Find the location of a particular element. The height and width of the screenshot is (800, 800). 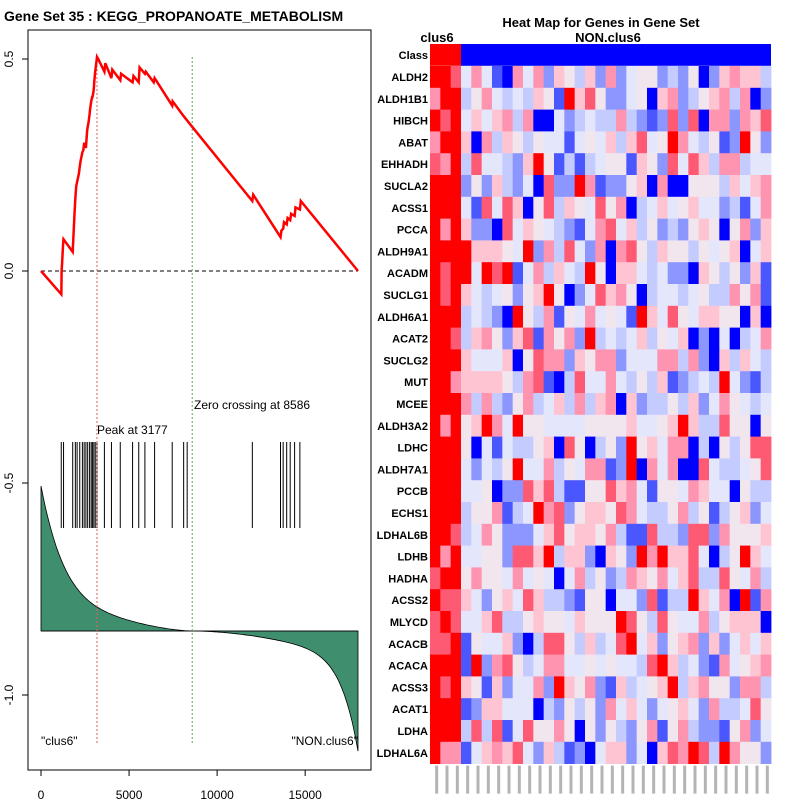

gene-label: LDHA is located at coordinates (412, 732).